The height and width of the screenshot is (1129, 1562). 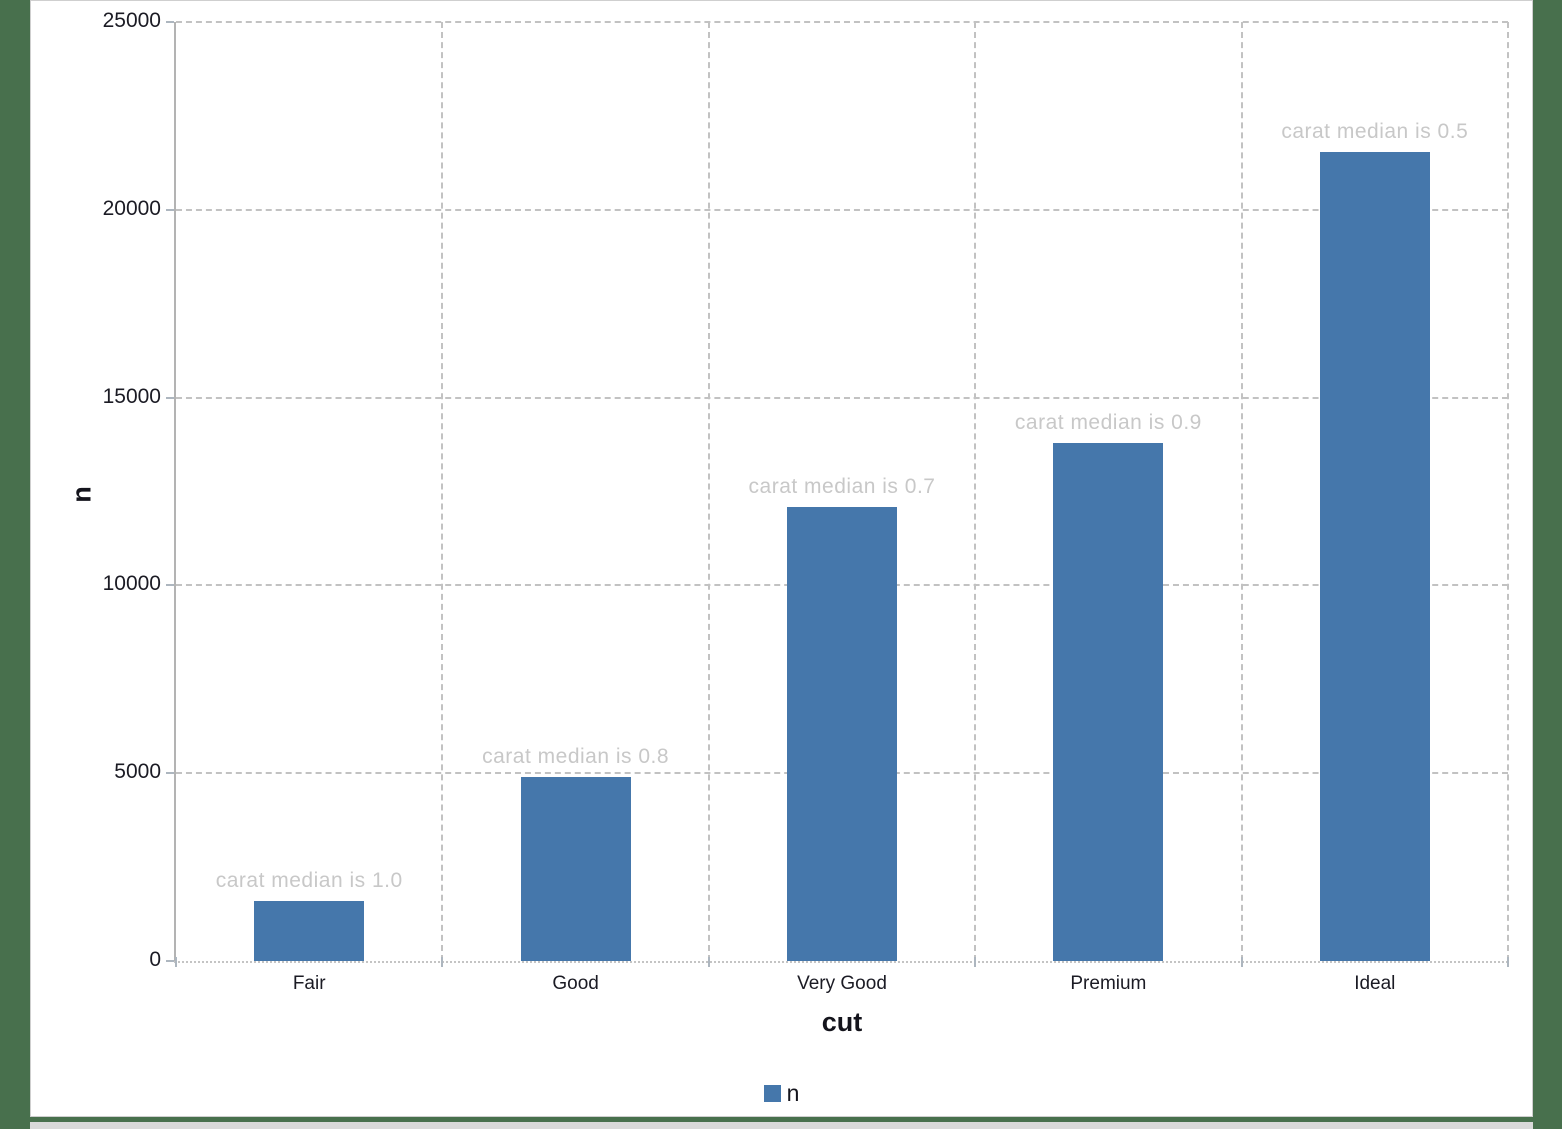 I want to click on bar-annotation: carat median is 0.8, so click(x=576, y=756).